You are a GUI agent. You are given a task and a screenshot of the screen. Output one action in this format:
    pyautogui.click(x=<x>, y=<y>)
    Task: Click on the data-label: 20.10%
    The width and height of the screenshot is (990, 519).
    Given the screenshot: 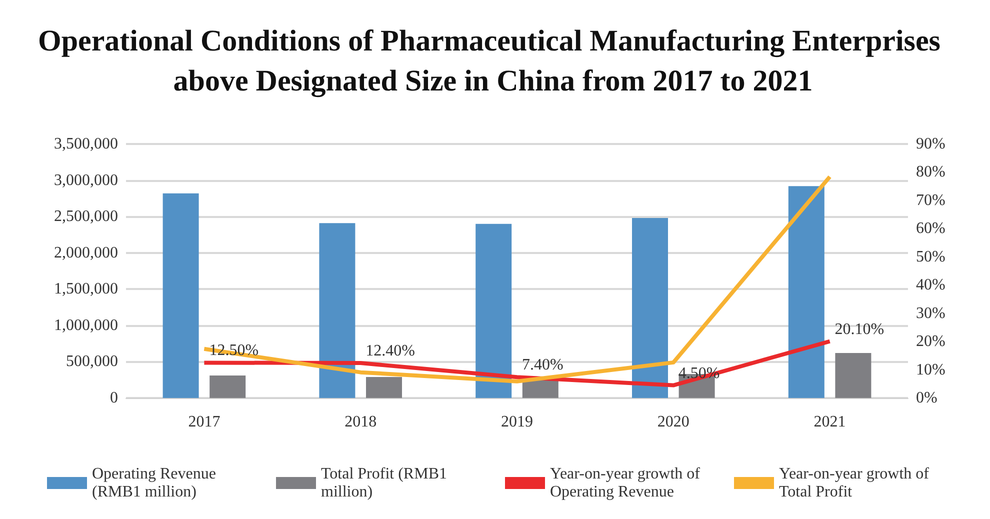 What is the action you would take?
    pyautogui.click(x=859, y=329)
    